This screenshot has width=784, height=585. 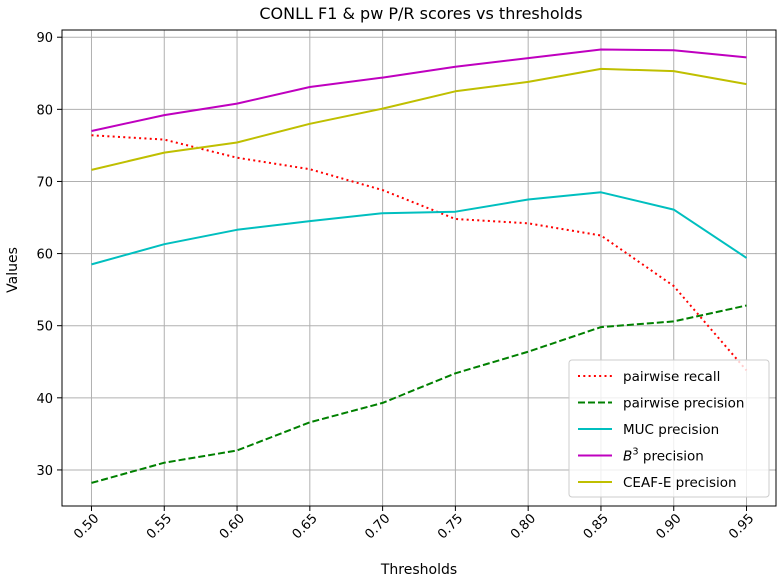 I want to click on y-tick-label: 90, so click(x=44, y=38).